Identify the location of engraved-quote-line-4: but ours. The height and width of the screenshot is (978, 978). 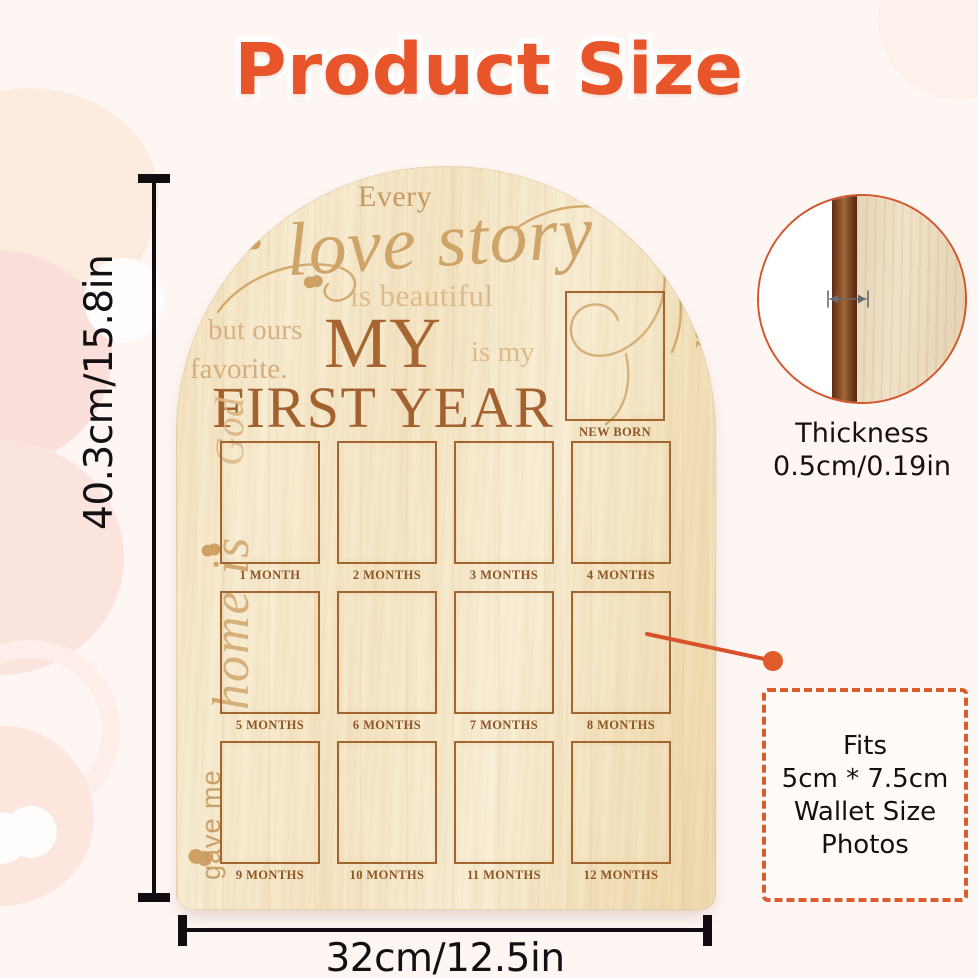
(255, 330).